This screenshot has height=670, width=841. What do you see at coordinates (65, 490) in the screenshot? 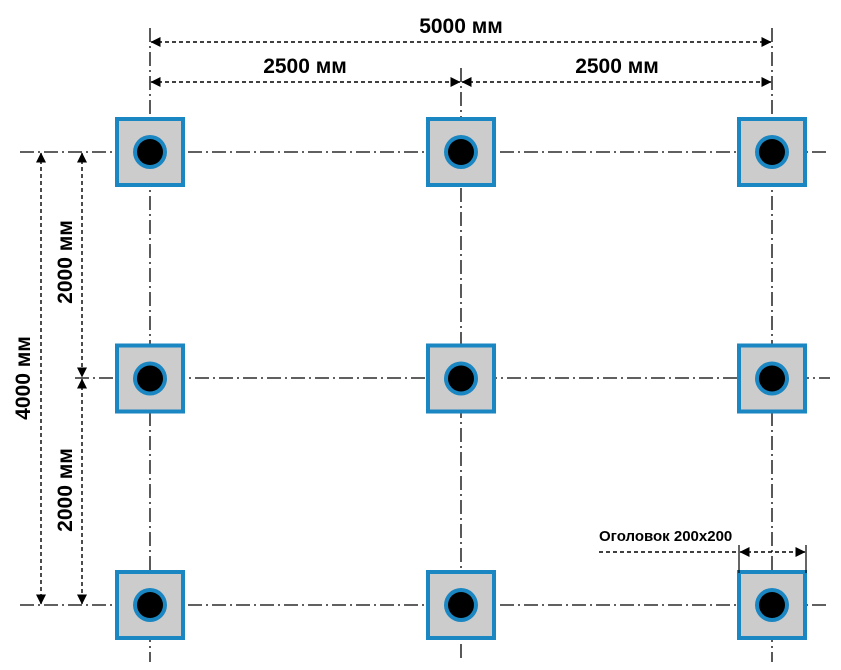
I see `span-bottom-label: 2000 мм` at bounding box center [65, 490].